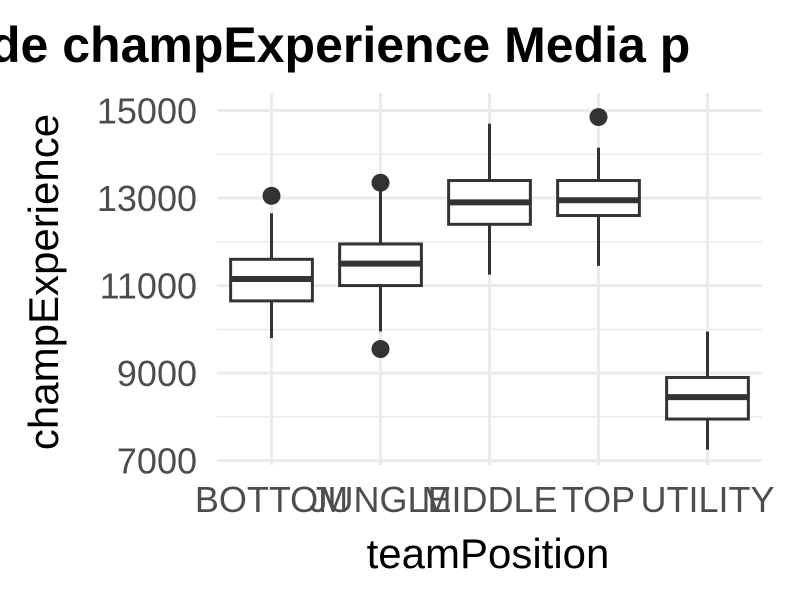 Image resolution: width=785 pixels, height=602 pixels. I want to click on y-tick-label: 11000, so click(148, 286).